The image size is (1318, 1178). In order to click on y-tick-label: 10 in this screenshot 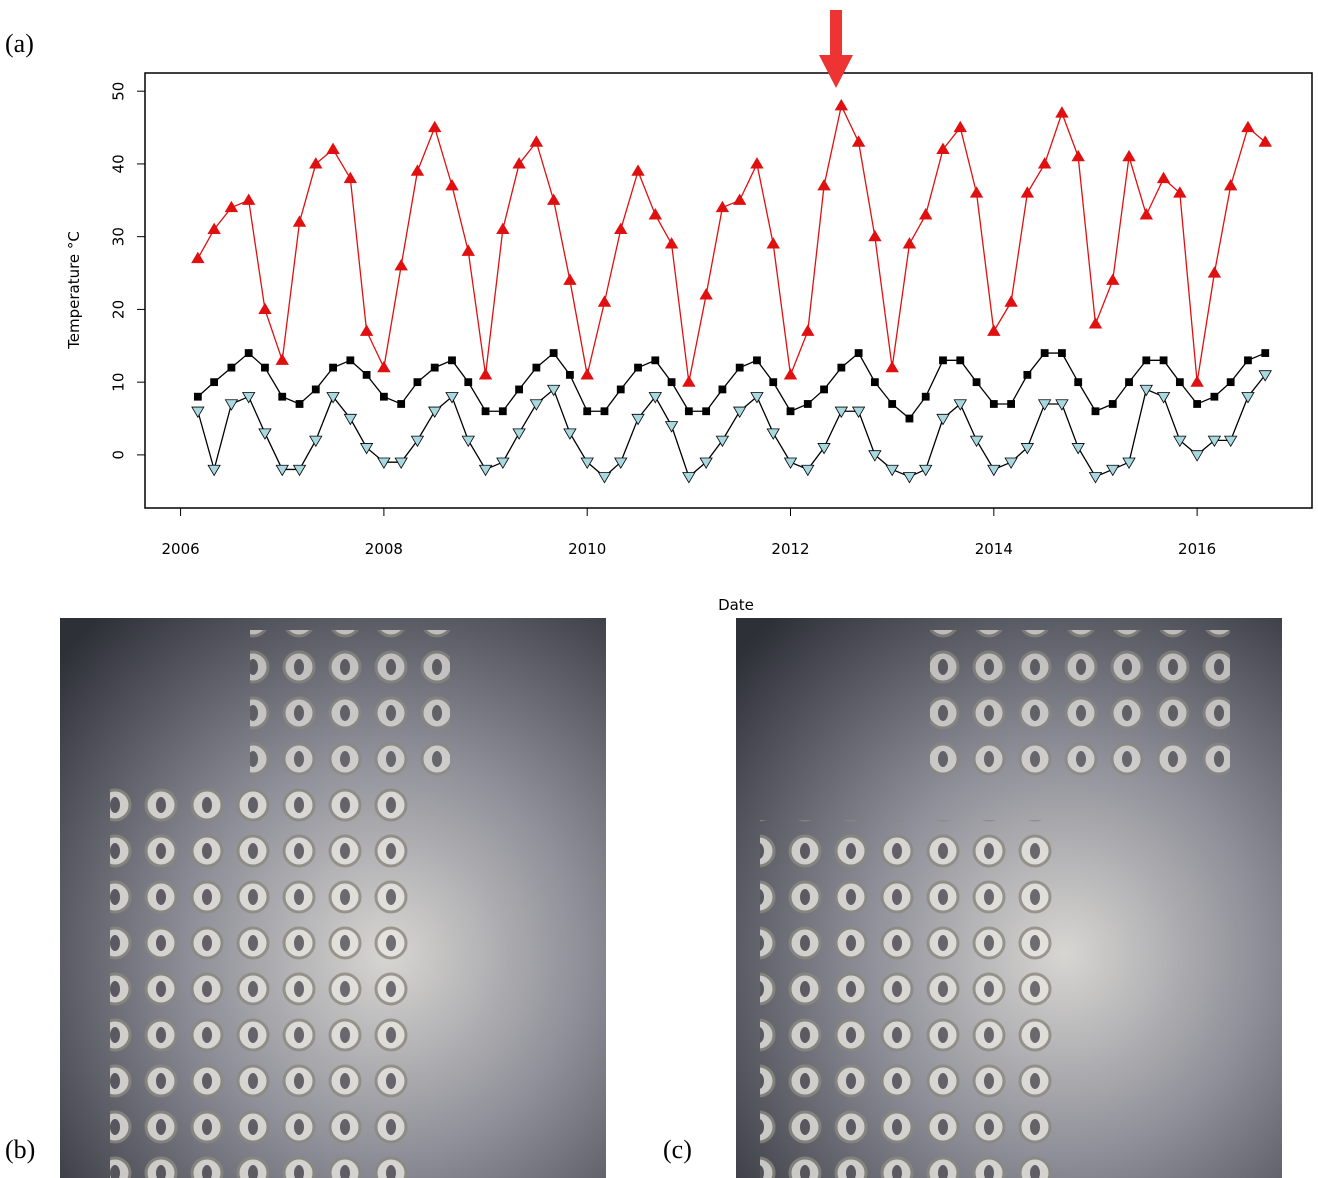, I will do `click(119, 382)`.